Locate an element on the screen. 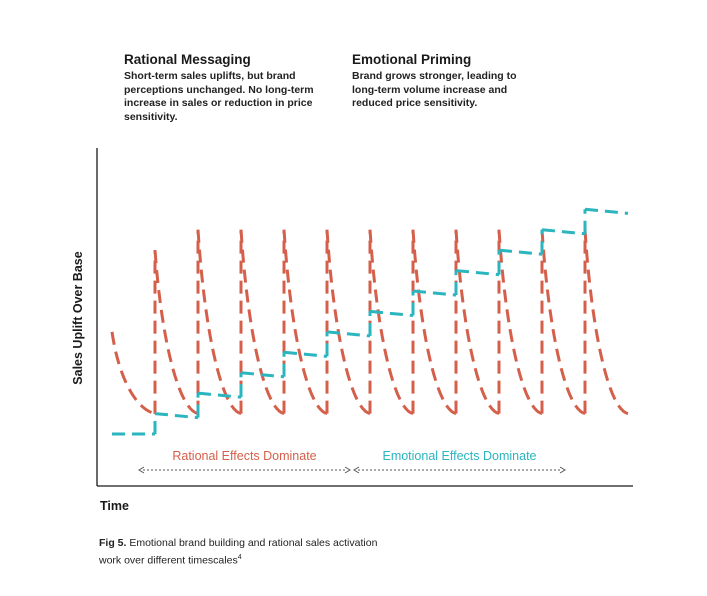 This screenshot has height=596, width=707. y-axis-label: Sales Uplift Over Base is located at coordinates (78, 317).